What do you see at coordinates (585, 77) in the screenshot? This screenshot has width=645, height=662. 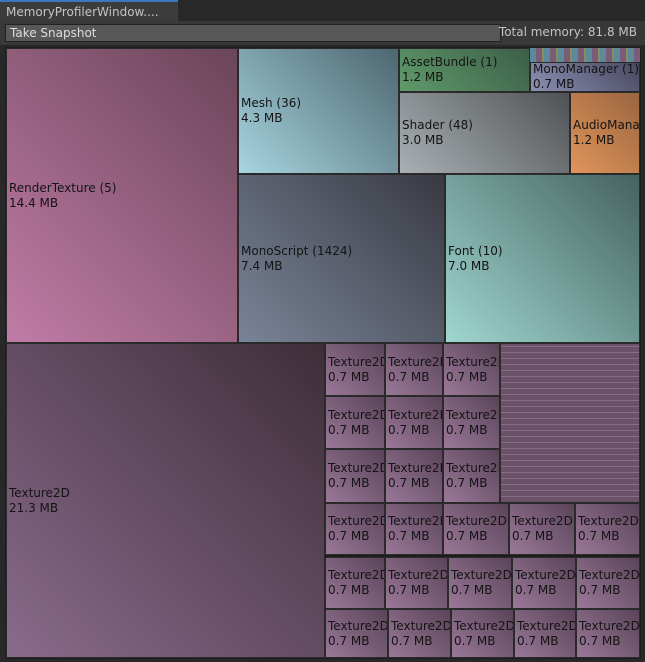 I see `treemap-tile: MonoManager (1) 0.7 MB` at bounding box center [585, 77].